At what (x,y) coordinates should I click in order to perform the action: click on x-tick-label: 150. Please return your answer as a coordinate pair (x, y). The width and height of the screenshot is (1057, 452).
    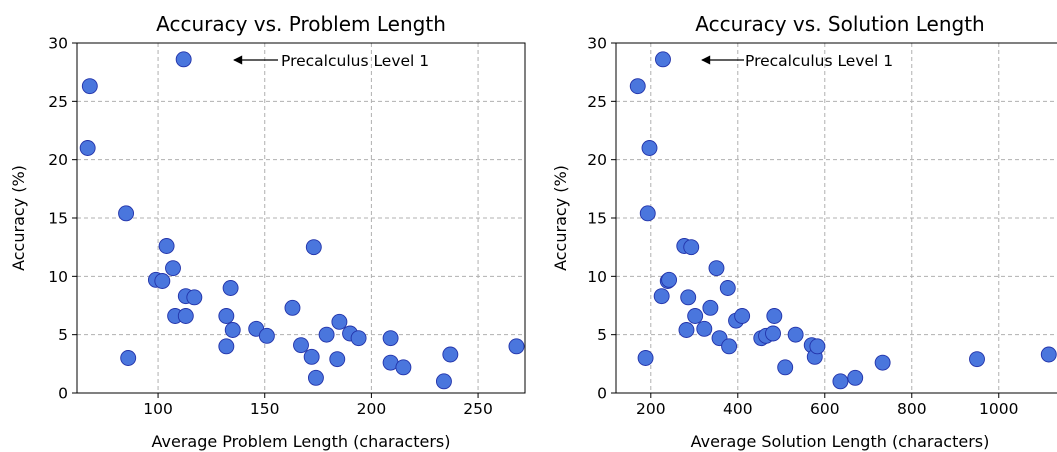
    Looking at the image, I should click on (265, 409).